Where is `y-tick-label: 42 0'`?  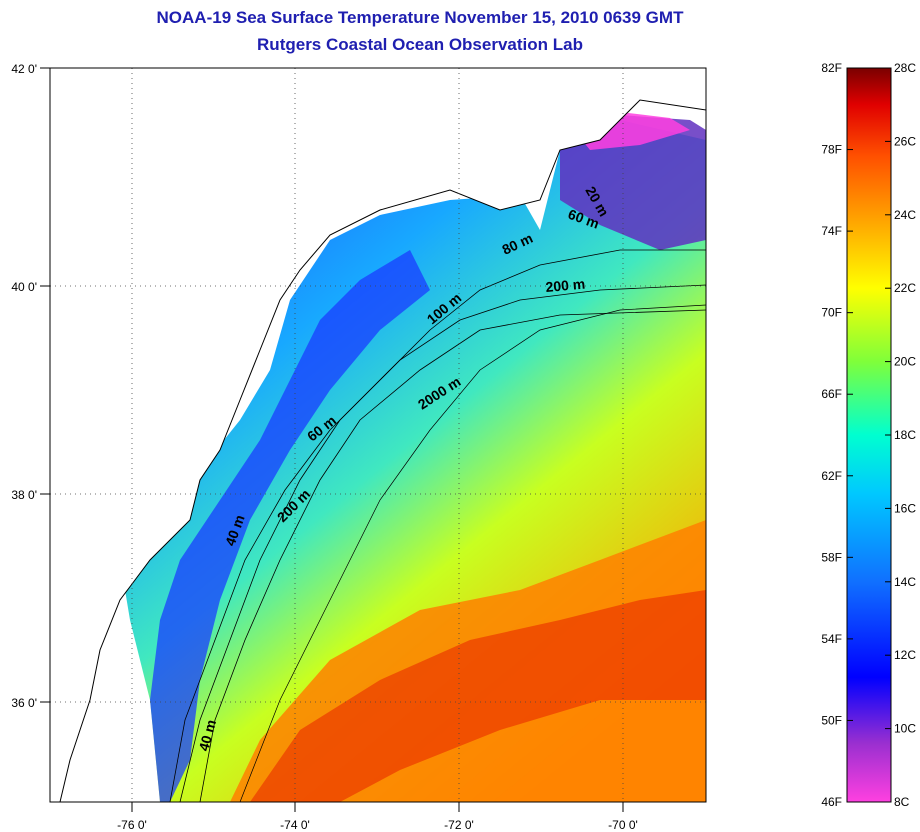
y-tick-label: 42 0' is located at coordinates (24, 69).